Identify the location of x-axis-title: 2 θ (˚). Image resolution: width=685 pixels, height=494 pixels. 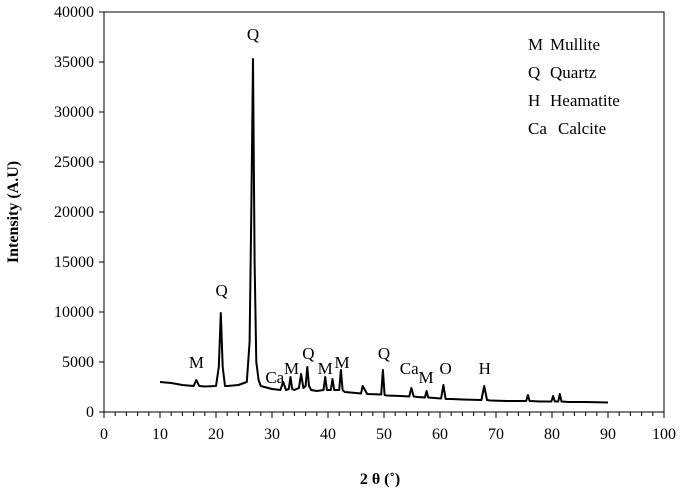
(380, 479).